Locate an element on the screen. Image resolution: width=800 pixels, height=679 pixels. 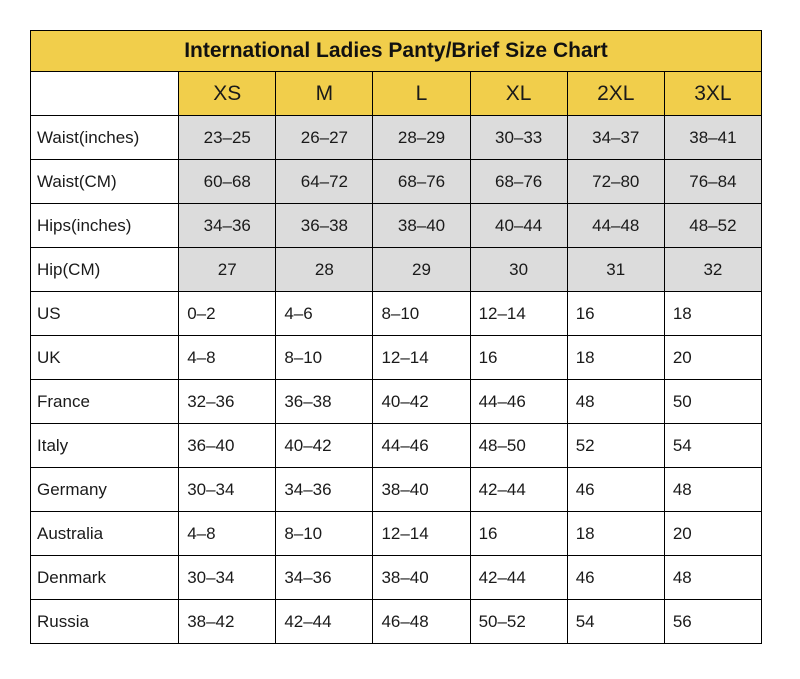
row-label: US is located at coordinates (104, 313).